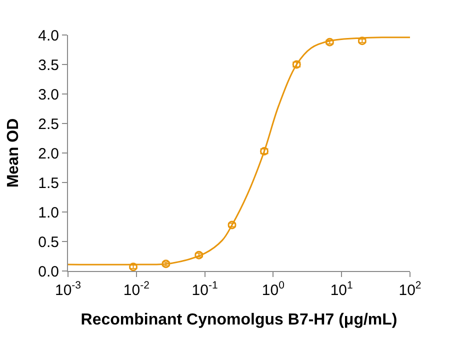 This screenshot has height=337, width=450. What do you see at coordinates (48, 124) in the screenshot?
I see `y-tick-label: 2.5` at bounding box center [48, 124].